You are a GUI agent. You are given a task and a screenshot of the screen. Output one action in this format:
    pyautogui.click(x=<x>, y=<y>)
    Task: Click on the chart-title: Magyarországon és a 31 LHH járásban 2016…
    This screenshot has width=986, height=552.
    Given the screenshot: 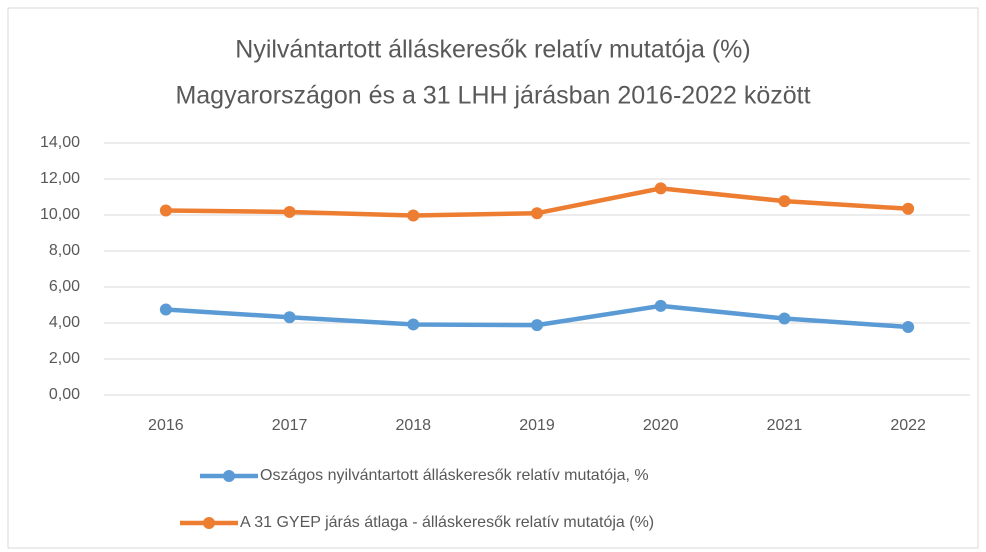 What is the action you would take?
    pyautogui.click(x=492, y=96)
    